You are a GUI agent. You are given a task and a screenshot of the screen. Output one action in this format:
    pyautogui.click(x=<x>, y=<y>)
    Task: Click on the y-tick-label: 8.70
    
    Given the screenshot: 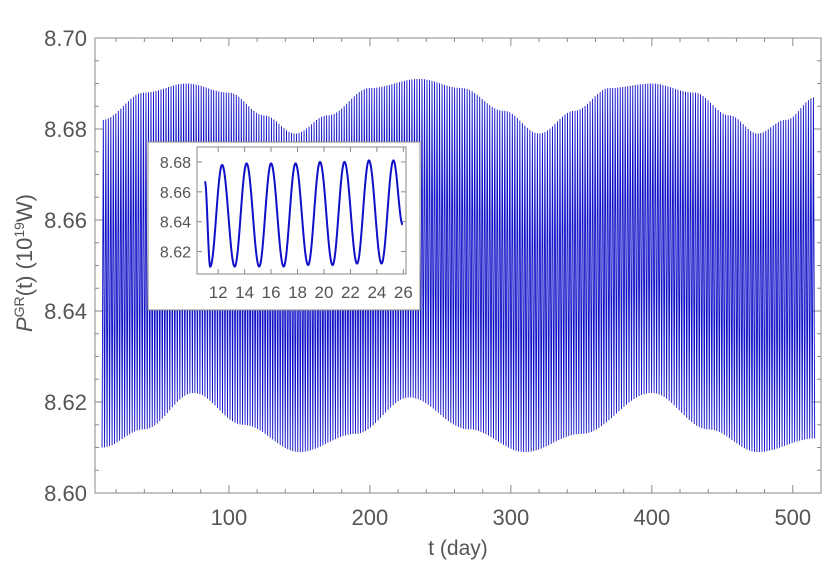 What is the action you would take?
    pyautogui.click(x=65, y=38)
    